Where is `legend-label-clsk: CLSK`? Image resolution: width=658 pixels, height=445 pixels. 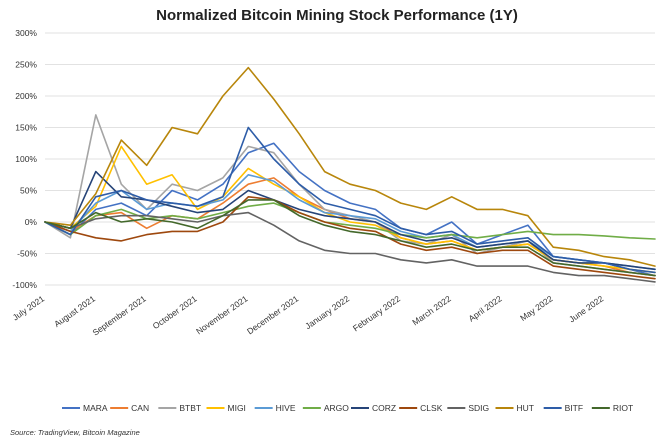
legend-label-clsk: CLSK is located at coordinates (431, 408).